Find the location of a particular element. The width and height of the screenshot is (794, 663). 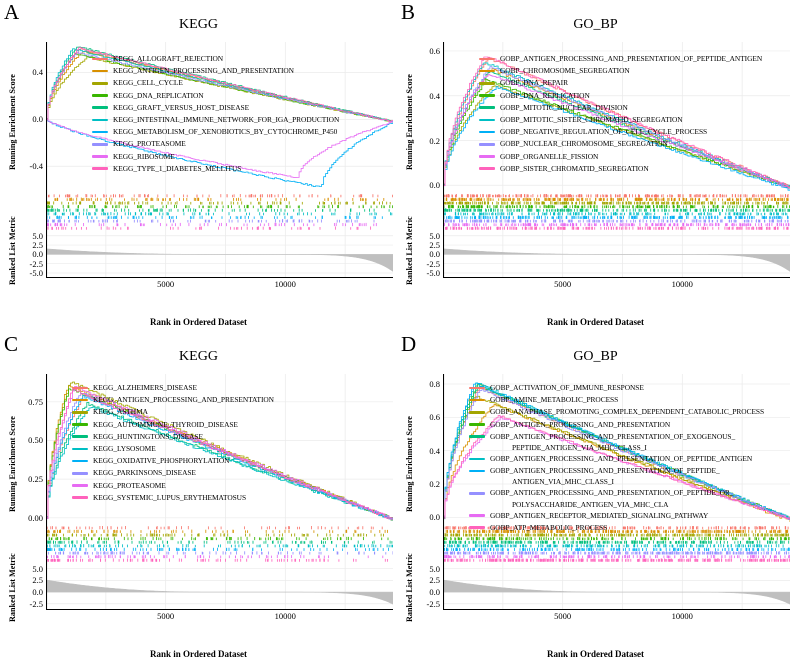

panel-d-ylabel-top: Running Enrichment Score is located at coordinates (409, 464).